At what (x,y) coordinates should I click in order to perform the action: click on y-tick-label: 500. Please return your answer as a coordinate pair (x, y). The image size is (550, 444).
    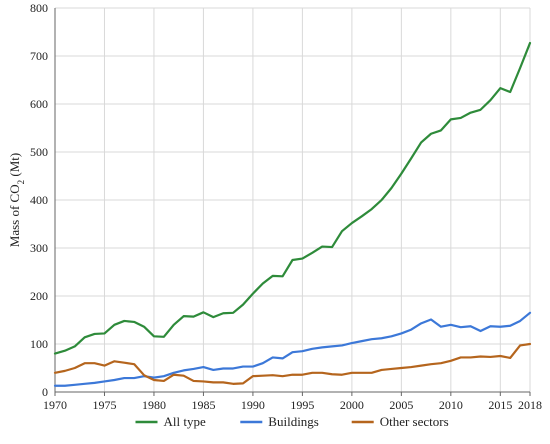
    Looking at the image, I should click on (39, 152).